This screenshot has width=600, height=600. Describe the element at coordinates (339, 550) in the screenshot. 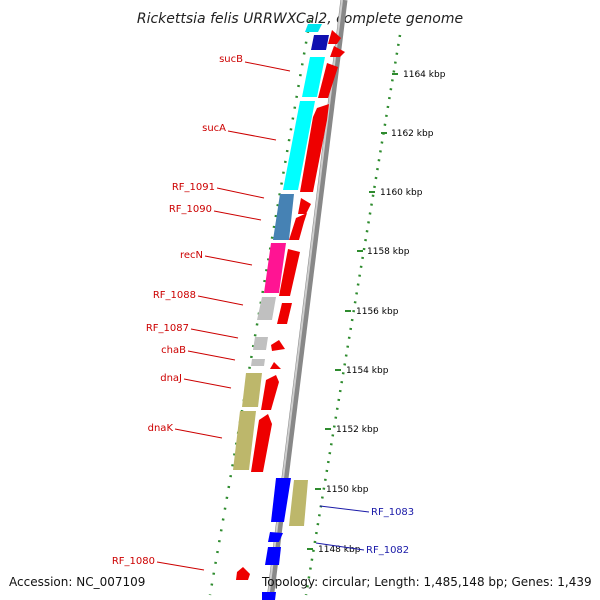

I see `tick-label: 1148 kbp` at that location.